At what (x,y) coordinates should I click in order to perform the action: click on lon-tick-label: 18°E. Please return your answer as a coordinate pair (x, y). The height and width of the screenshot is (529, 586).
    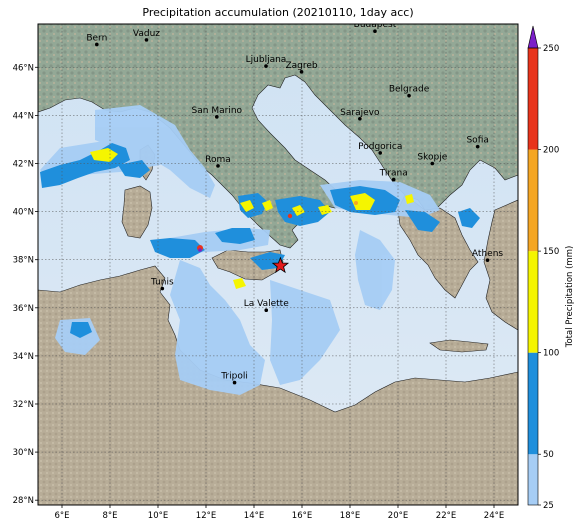
    Looking at the image, I should click on (350, 516).